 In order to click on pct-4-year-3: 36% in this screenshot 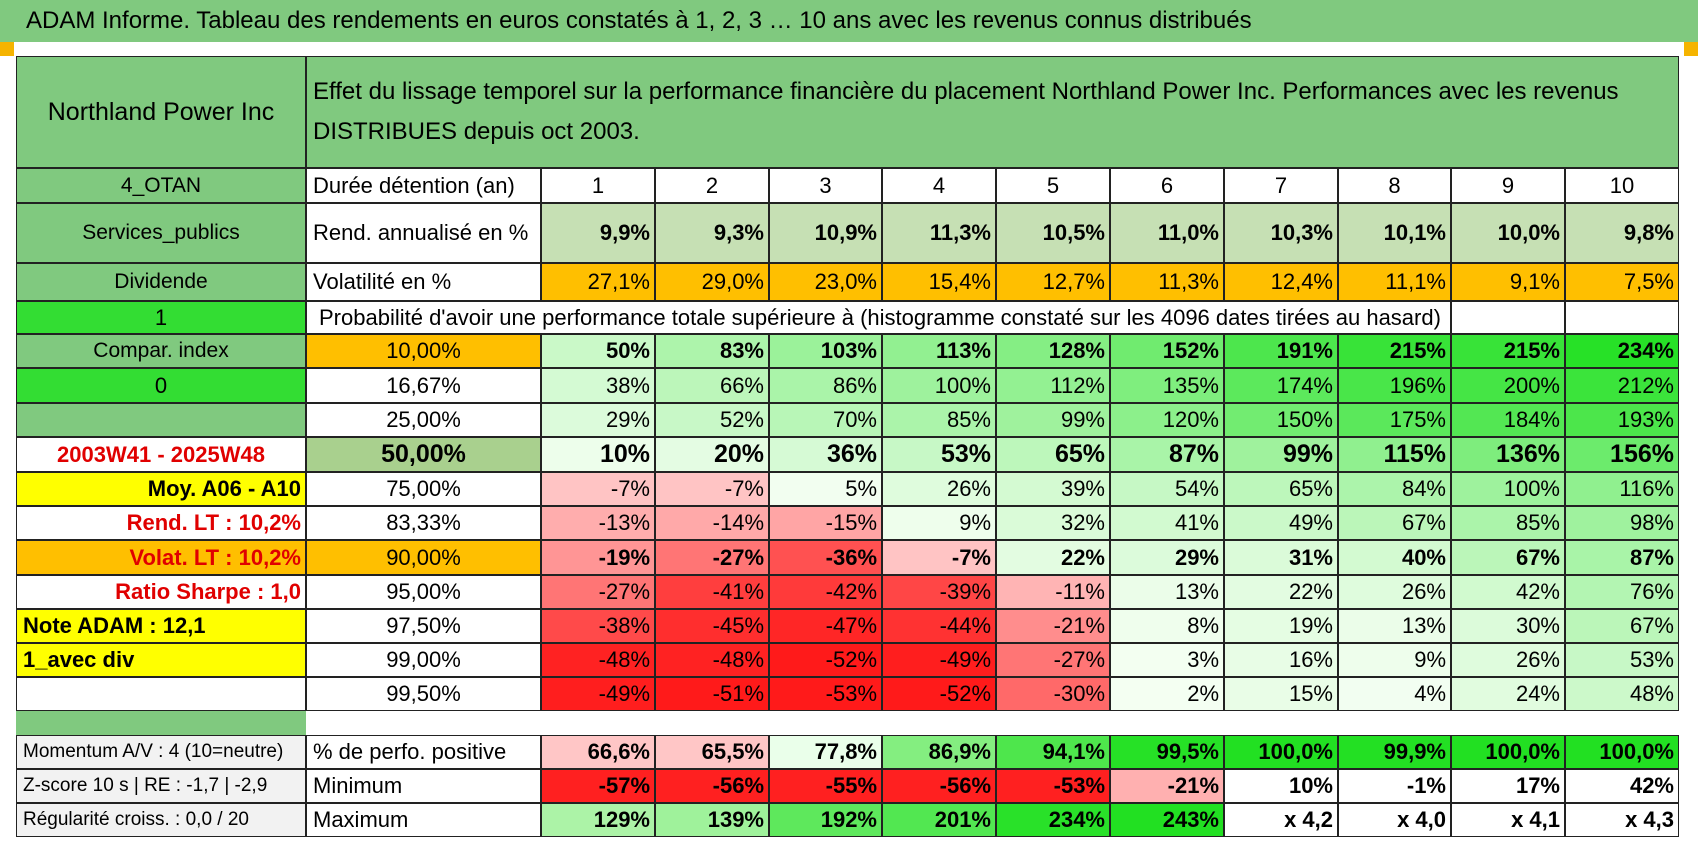, I will do `click(825, 454)`.